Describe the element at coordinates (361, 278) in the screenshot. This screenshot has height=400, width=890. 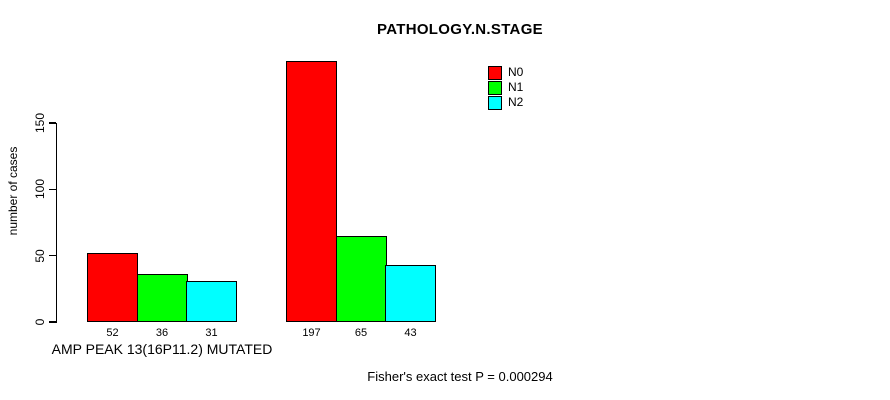
I see `bar-group2-n1` at that location.